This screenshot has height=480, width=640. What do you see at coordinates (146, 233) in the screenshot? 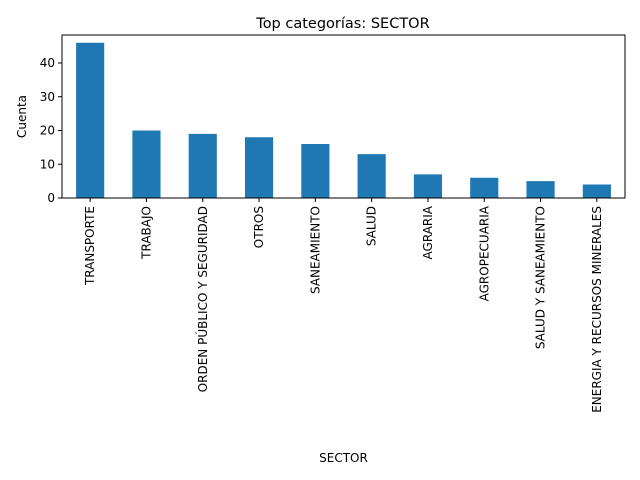
I see `x-tick-label: TRABAJO` at bounding box center [146, 233].